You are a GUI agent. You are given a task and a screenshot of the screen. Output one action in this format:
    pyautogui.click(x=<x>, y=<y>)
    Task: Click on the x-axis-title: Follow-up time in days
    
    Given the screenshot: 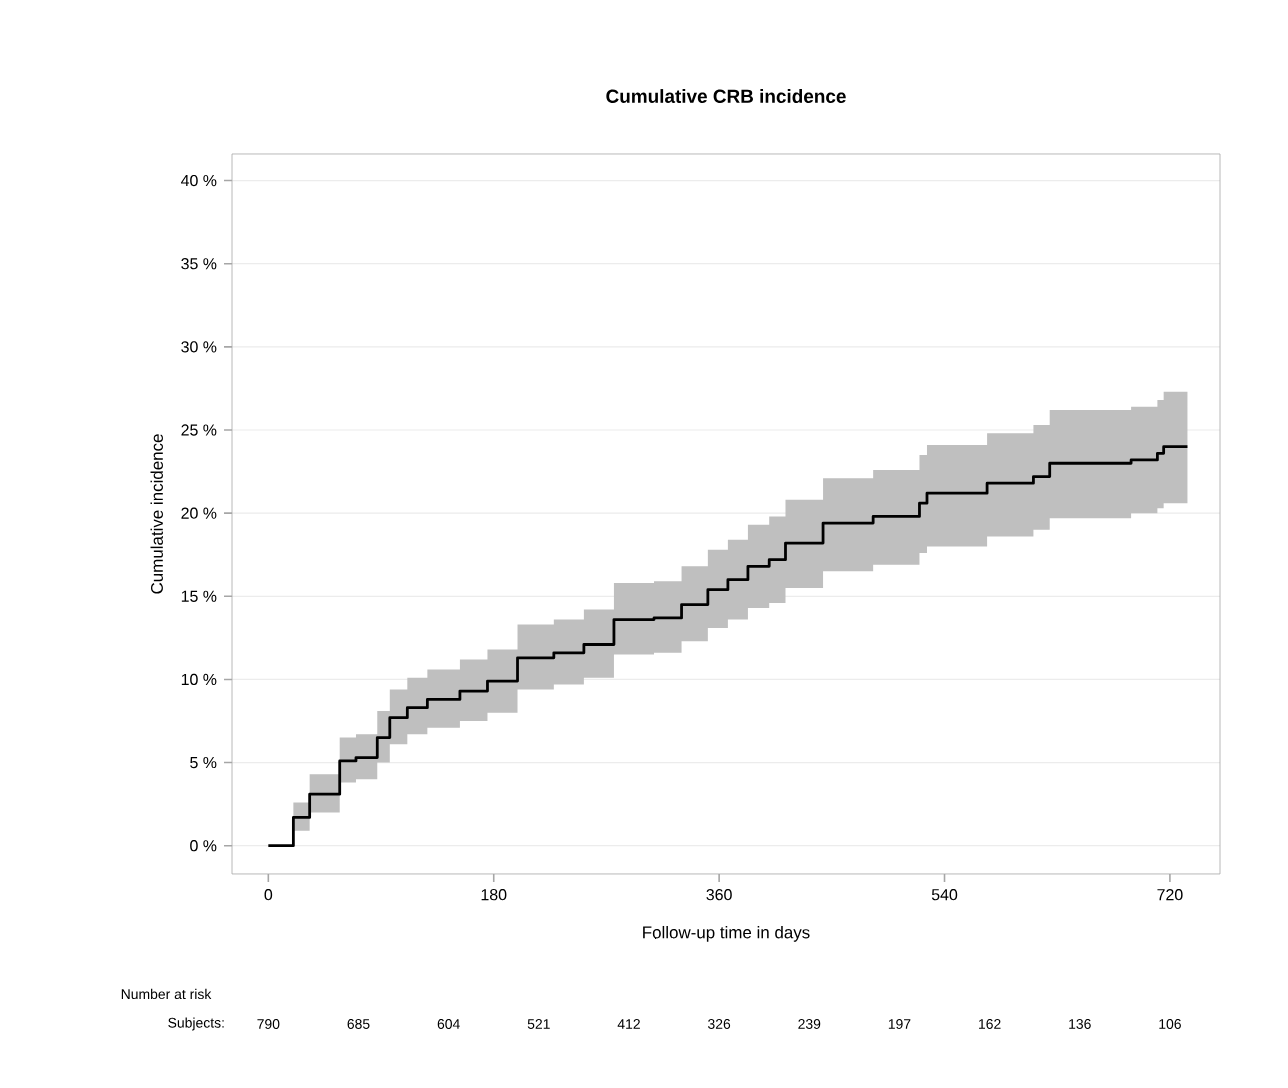 What is the action you would take?
    pyautogui.click(x=726, y=933)
    